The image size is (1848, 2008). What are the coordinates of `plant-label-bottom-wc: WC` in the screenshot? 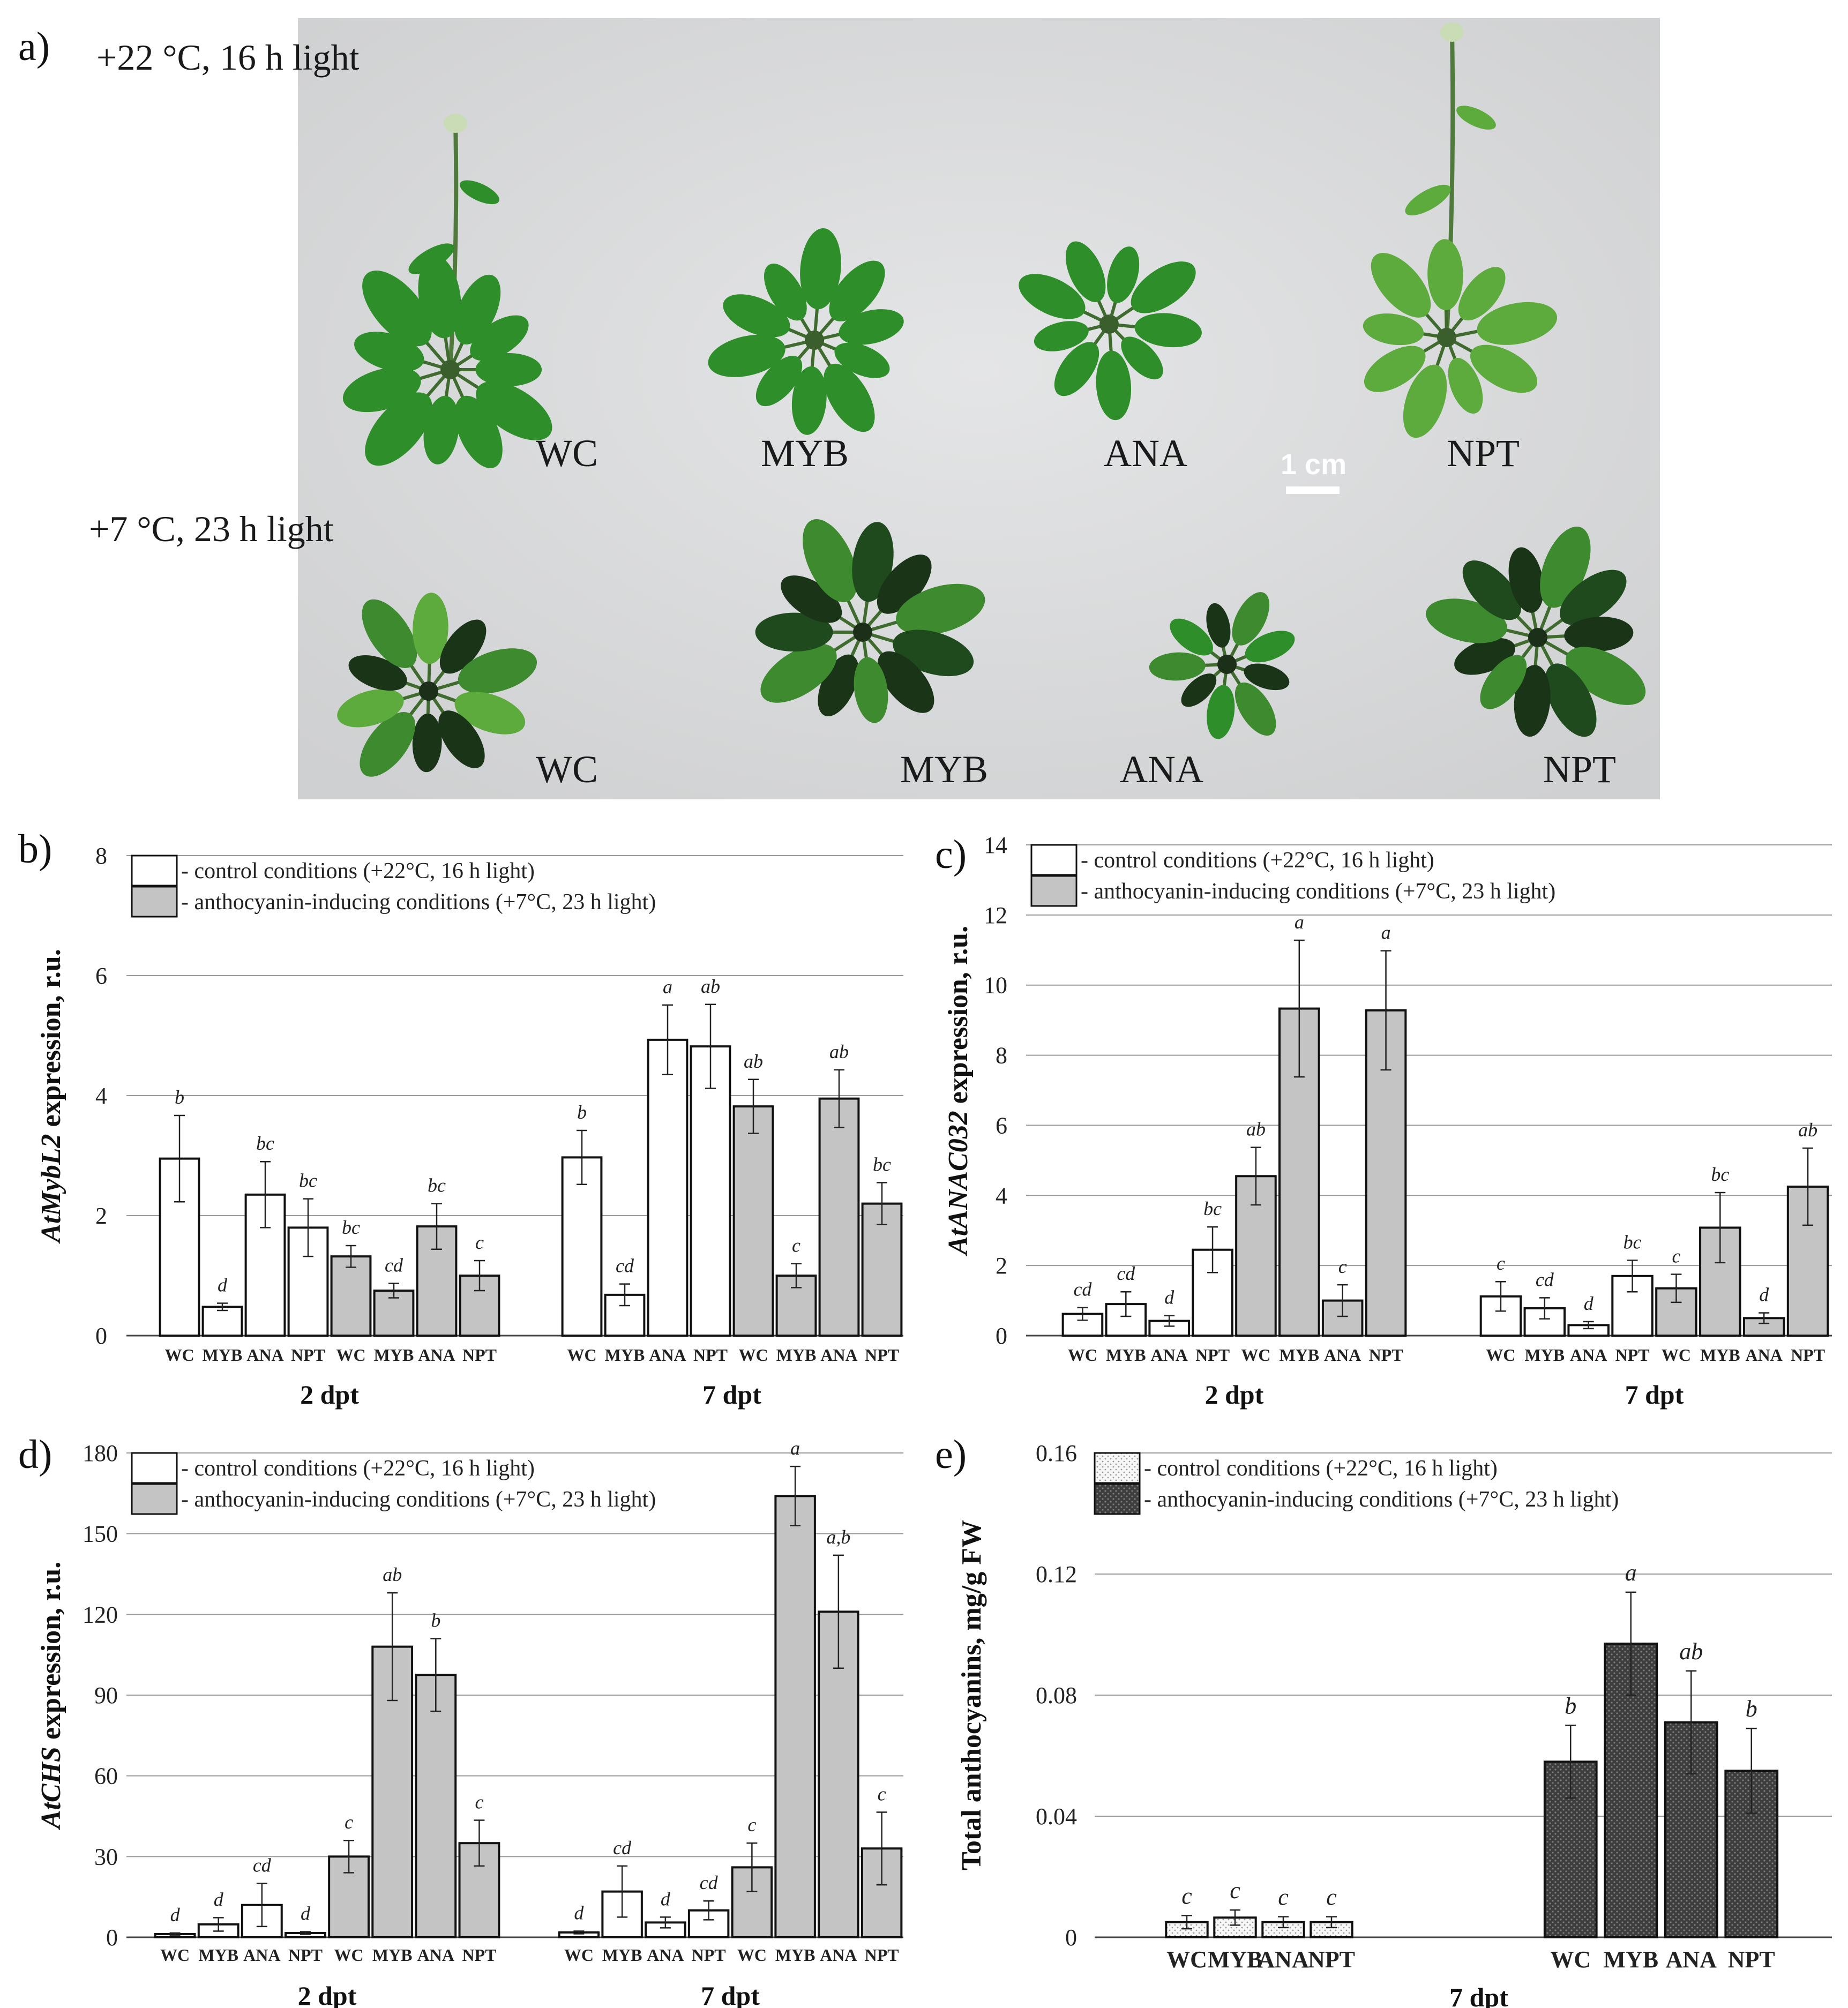 It's located at (567, 769).